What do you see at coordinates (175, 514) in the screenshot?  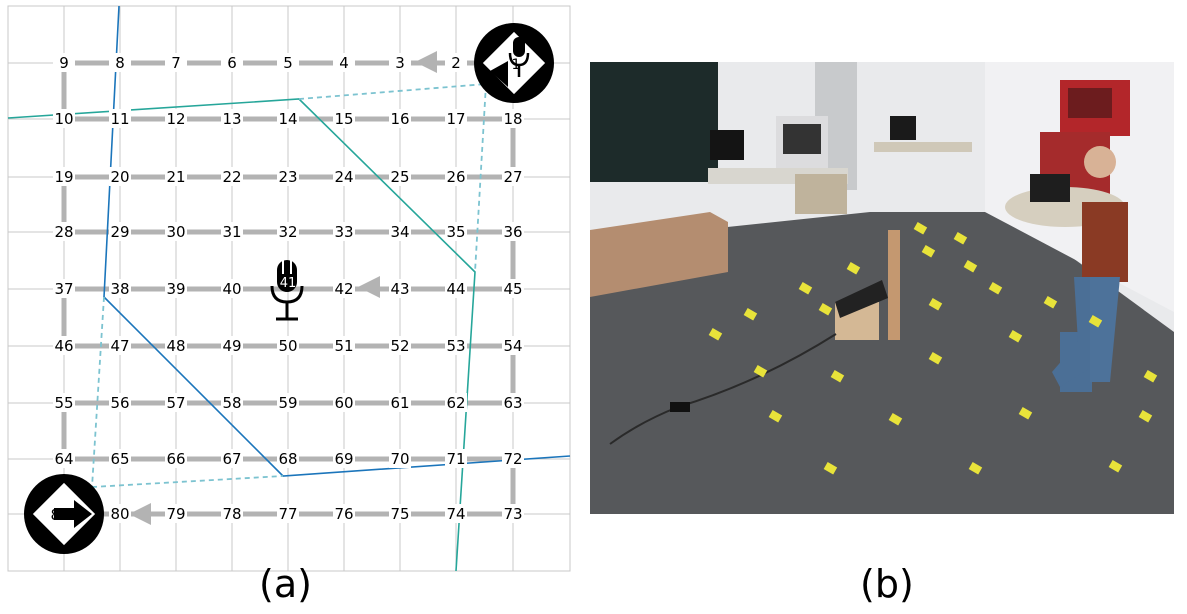 I see `grid-point-label: 79` at bounding box center [175, 514].